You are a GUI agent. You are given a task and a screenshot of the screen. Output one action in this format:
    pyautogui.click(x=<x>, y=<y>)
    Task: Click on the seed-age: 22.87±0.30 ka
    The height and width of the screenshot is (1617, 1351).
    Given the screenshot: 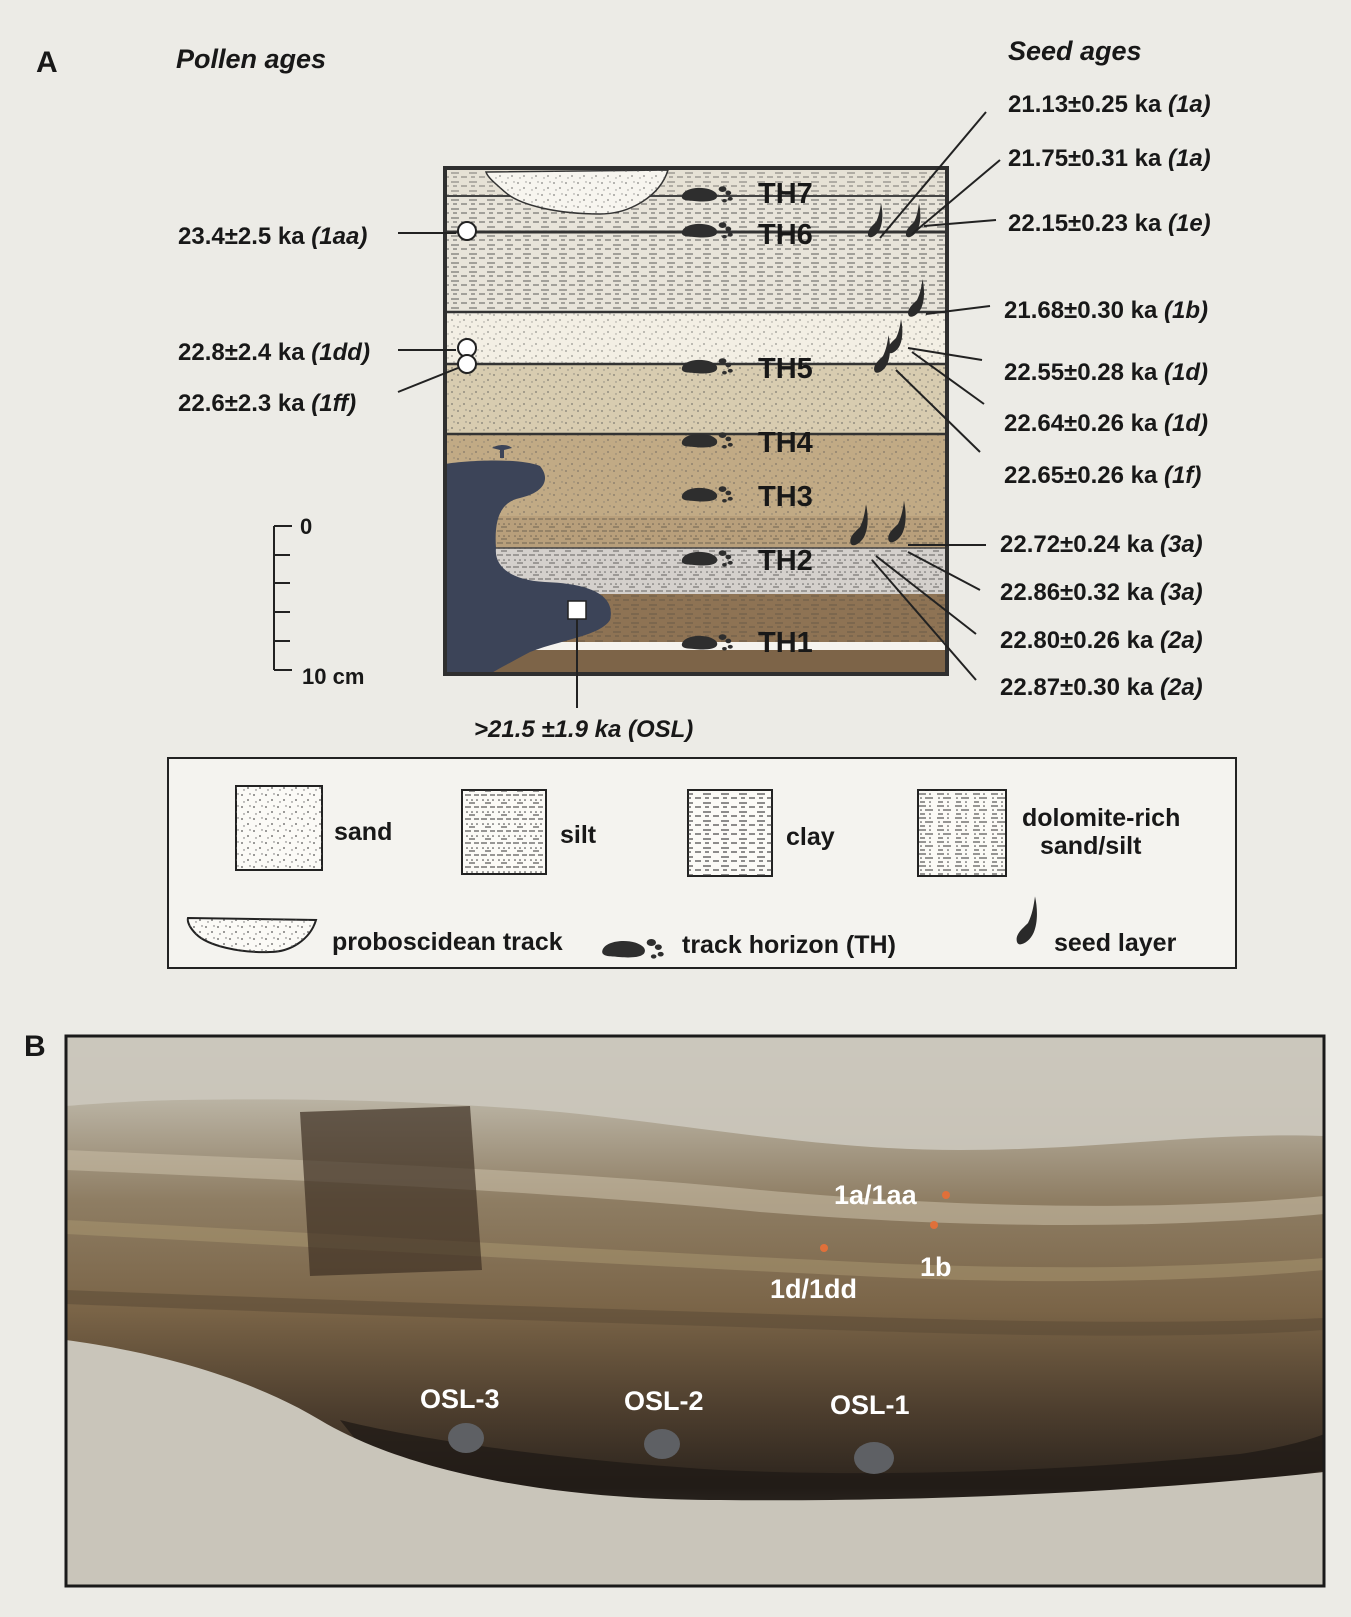 What is the action you would take?
    pyautogui.click(x=1077, y=687)
    